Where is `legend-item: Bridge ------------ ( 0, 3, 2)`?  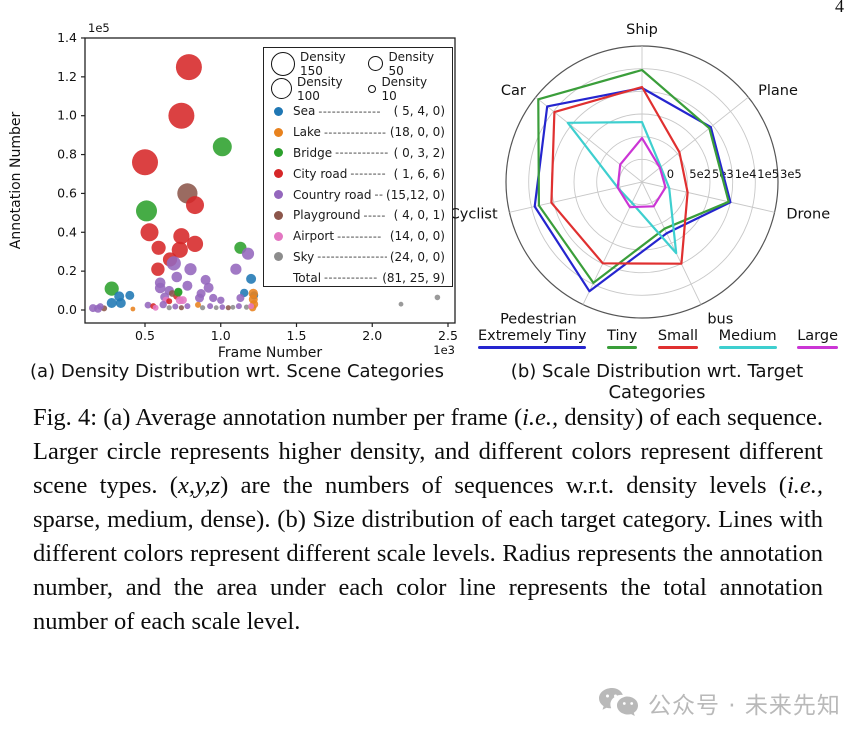 legend-item: Bridge ------------ ( 0, 3, 2) is located at coordinates (358, 153).